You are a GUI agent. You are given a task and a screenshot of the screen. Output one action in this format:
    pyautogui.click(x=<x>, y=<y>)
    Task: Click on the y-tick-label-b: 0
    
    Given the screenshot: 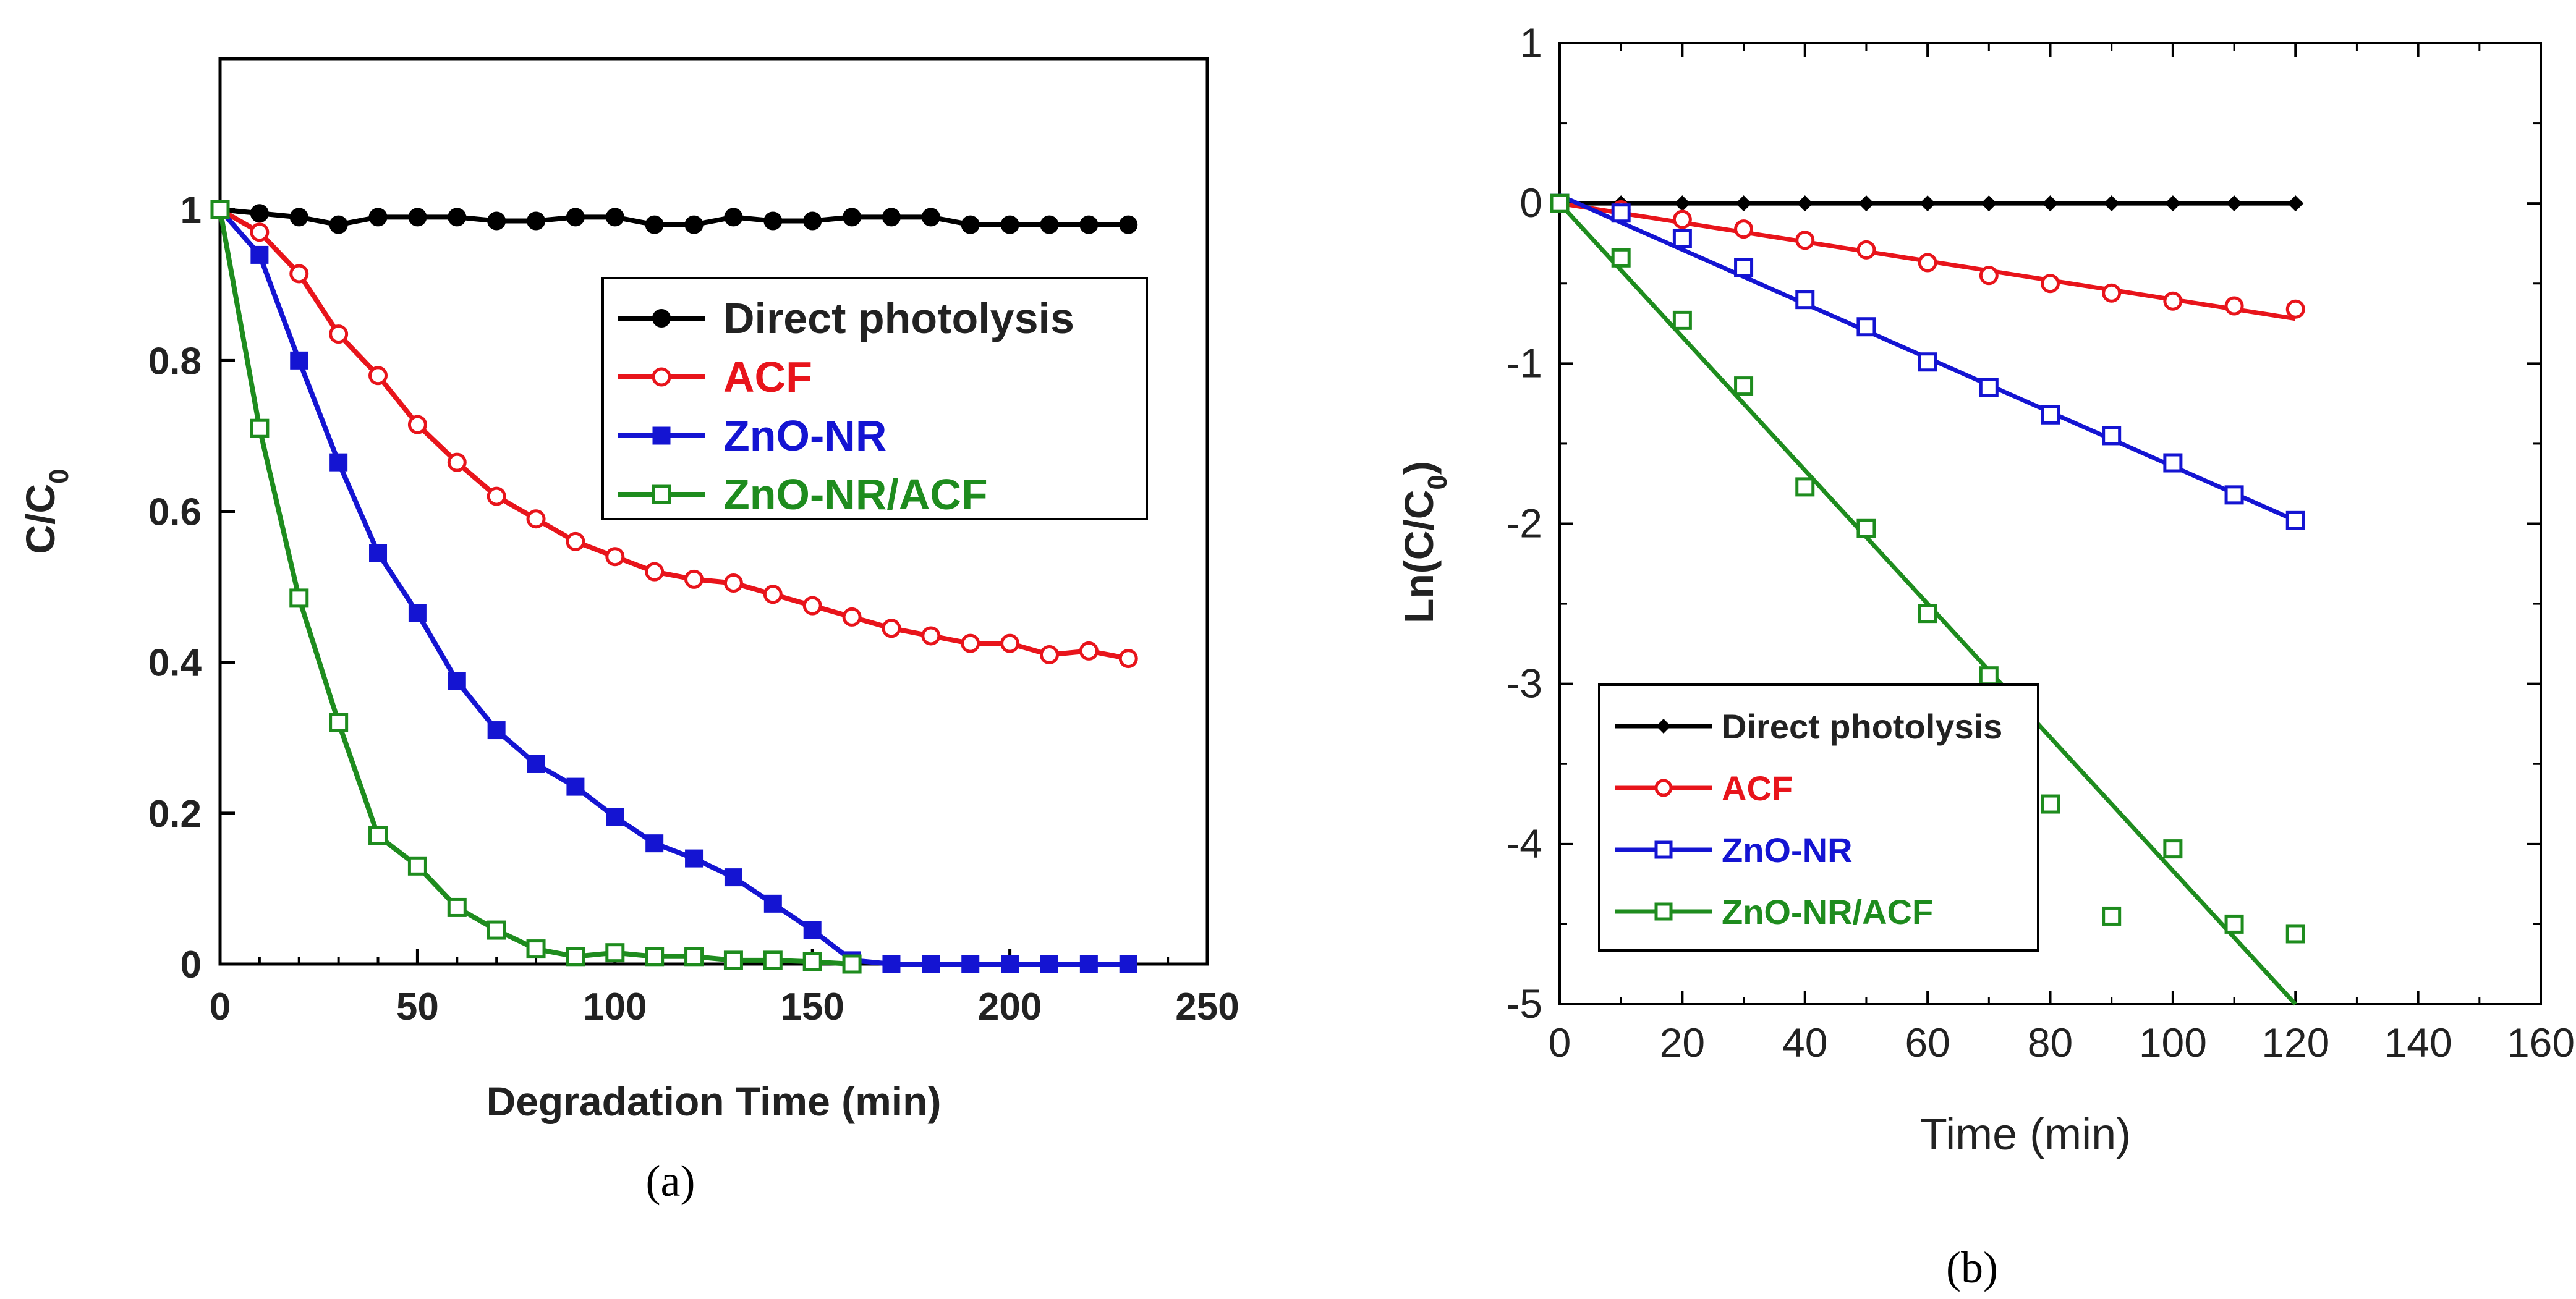 What is the action you would take?
    pyautogui.click(x=1531, y=203)
    